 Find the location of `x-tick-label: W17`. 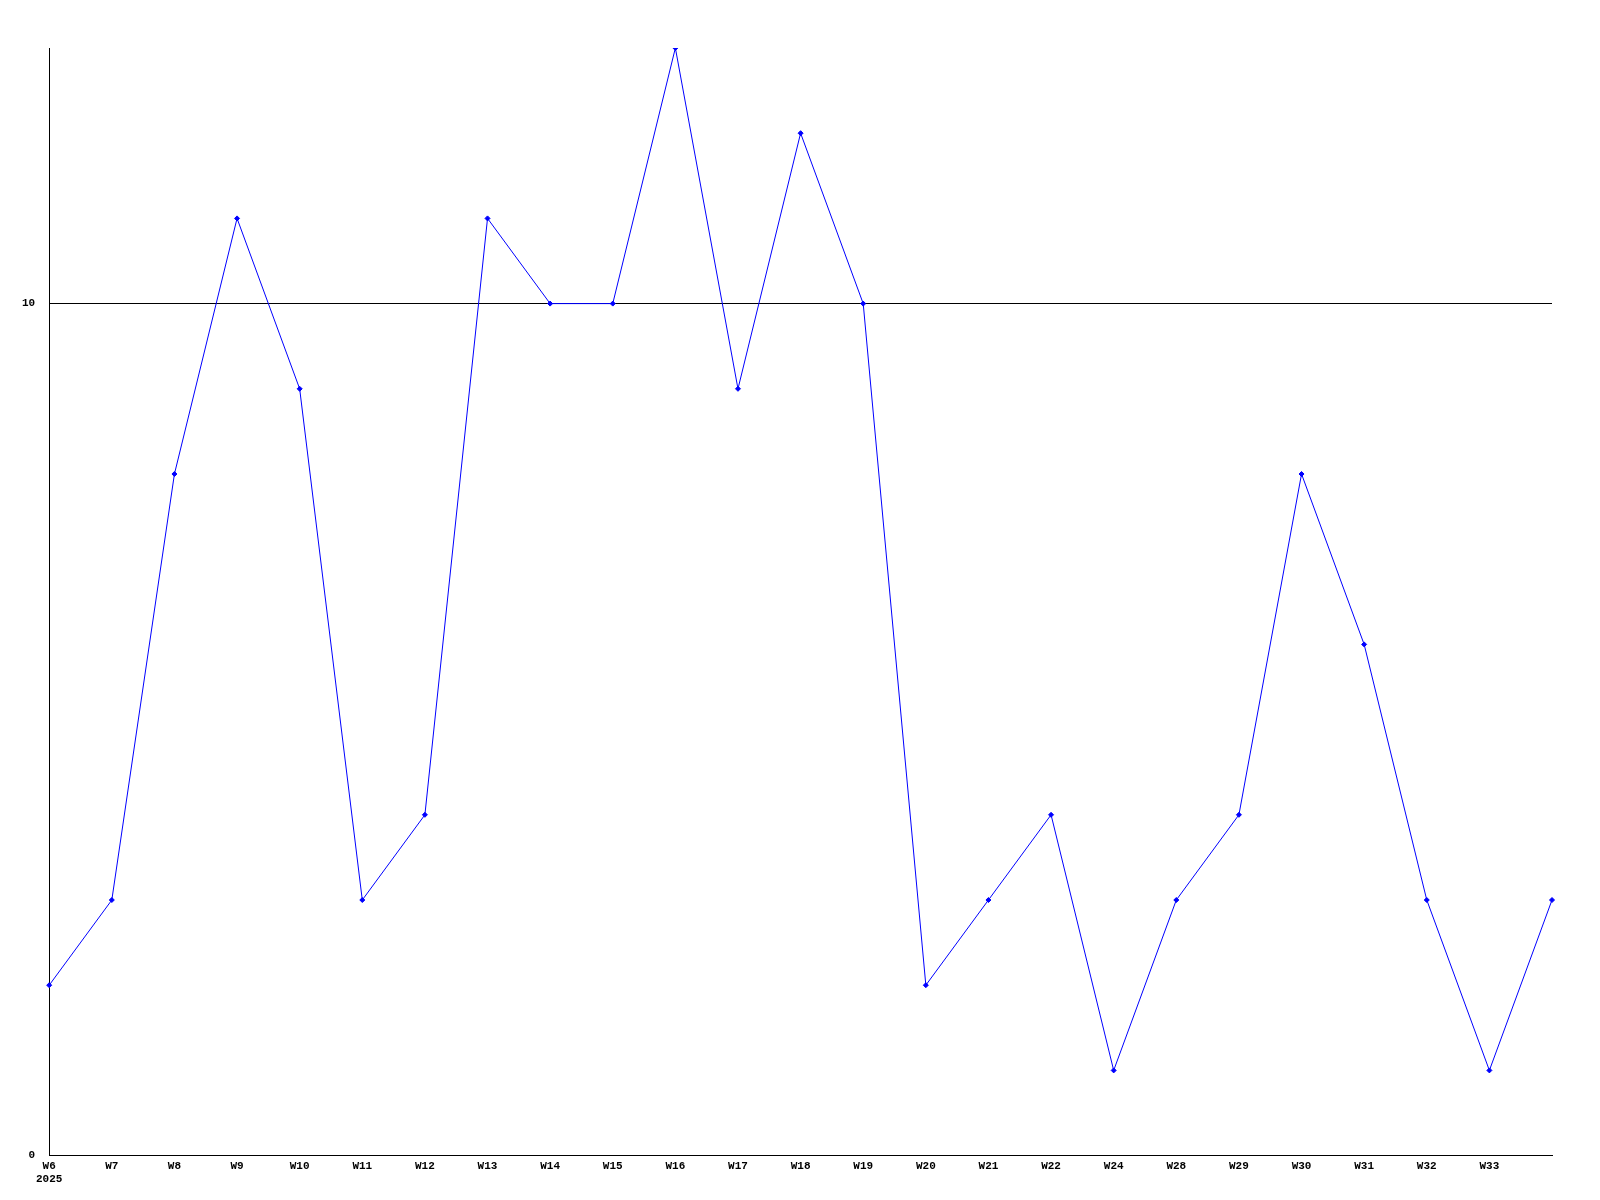

x-tick-label: W17 is located at coordinates (738, 1165).